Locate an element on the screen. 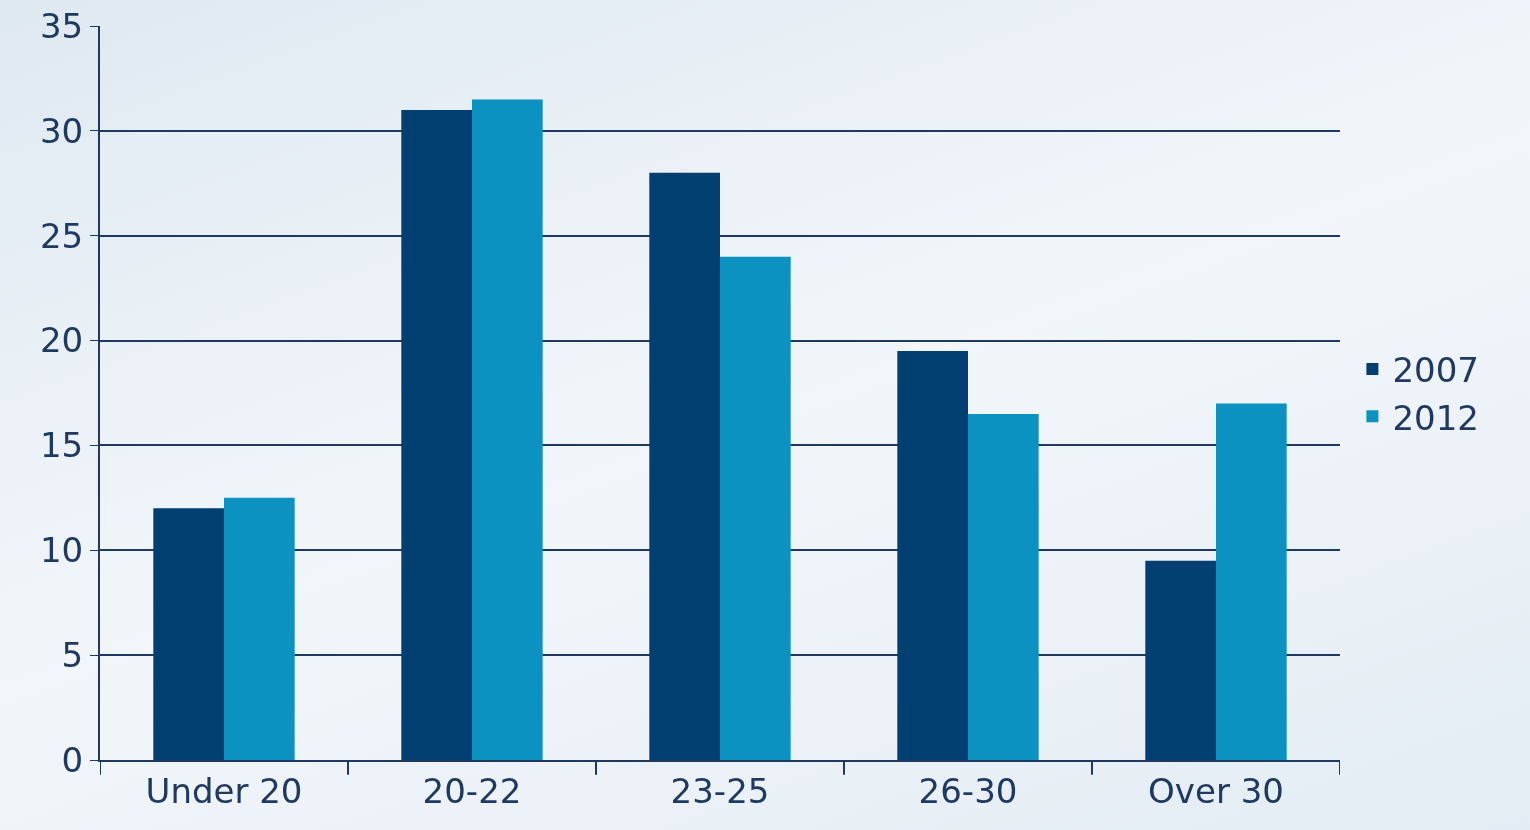  y-tick-label: 15 is located at coordinates (61, 445).